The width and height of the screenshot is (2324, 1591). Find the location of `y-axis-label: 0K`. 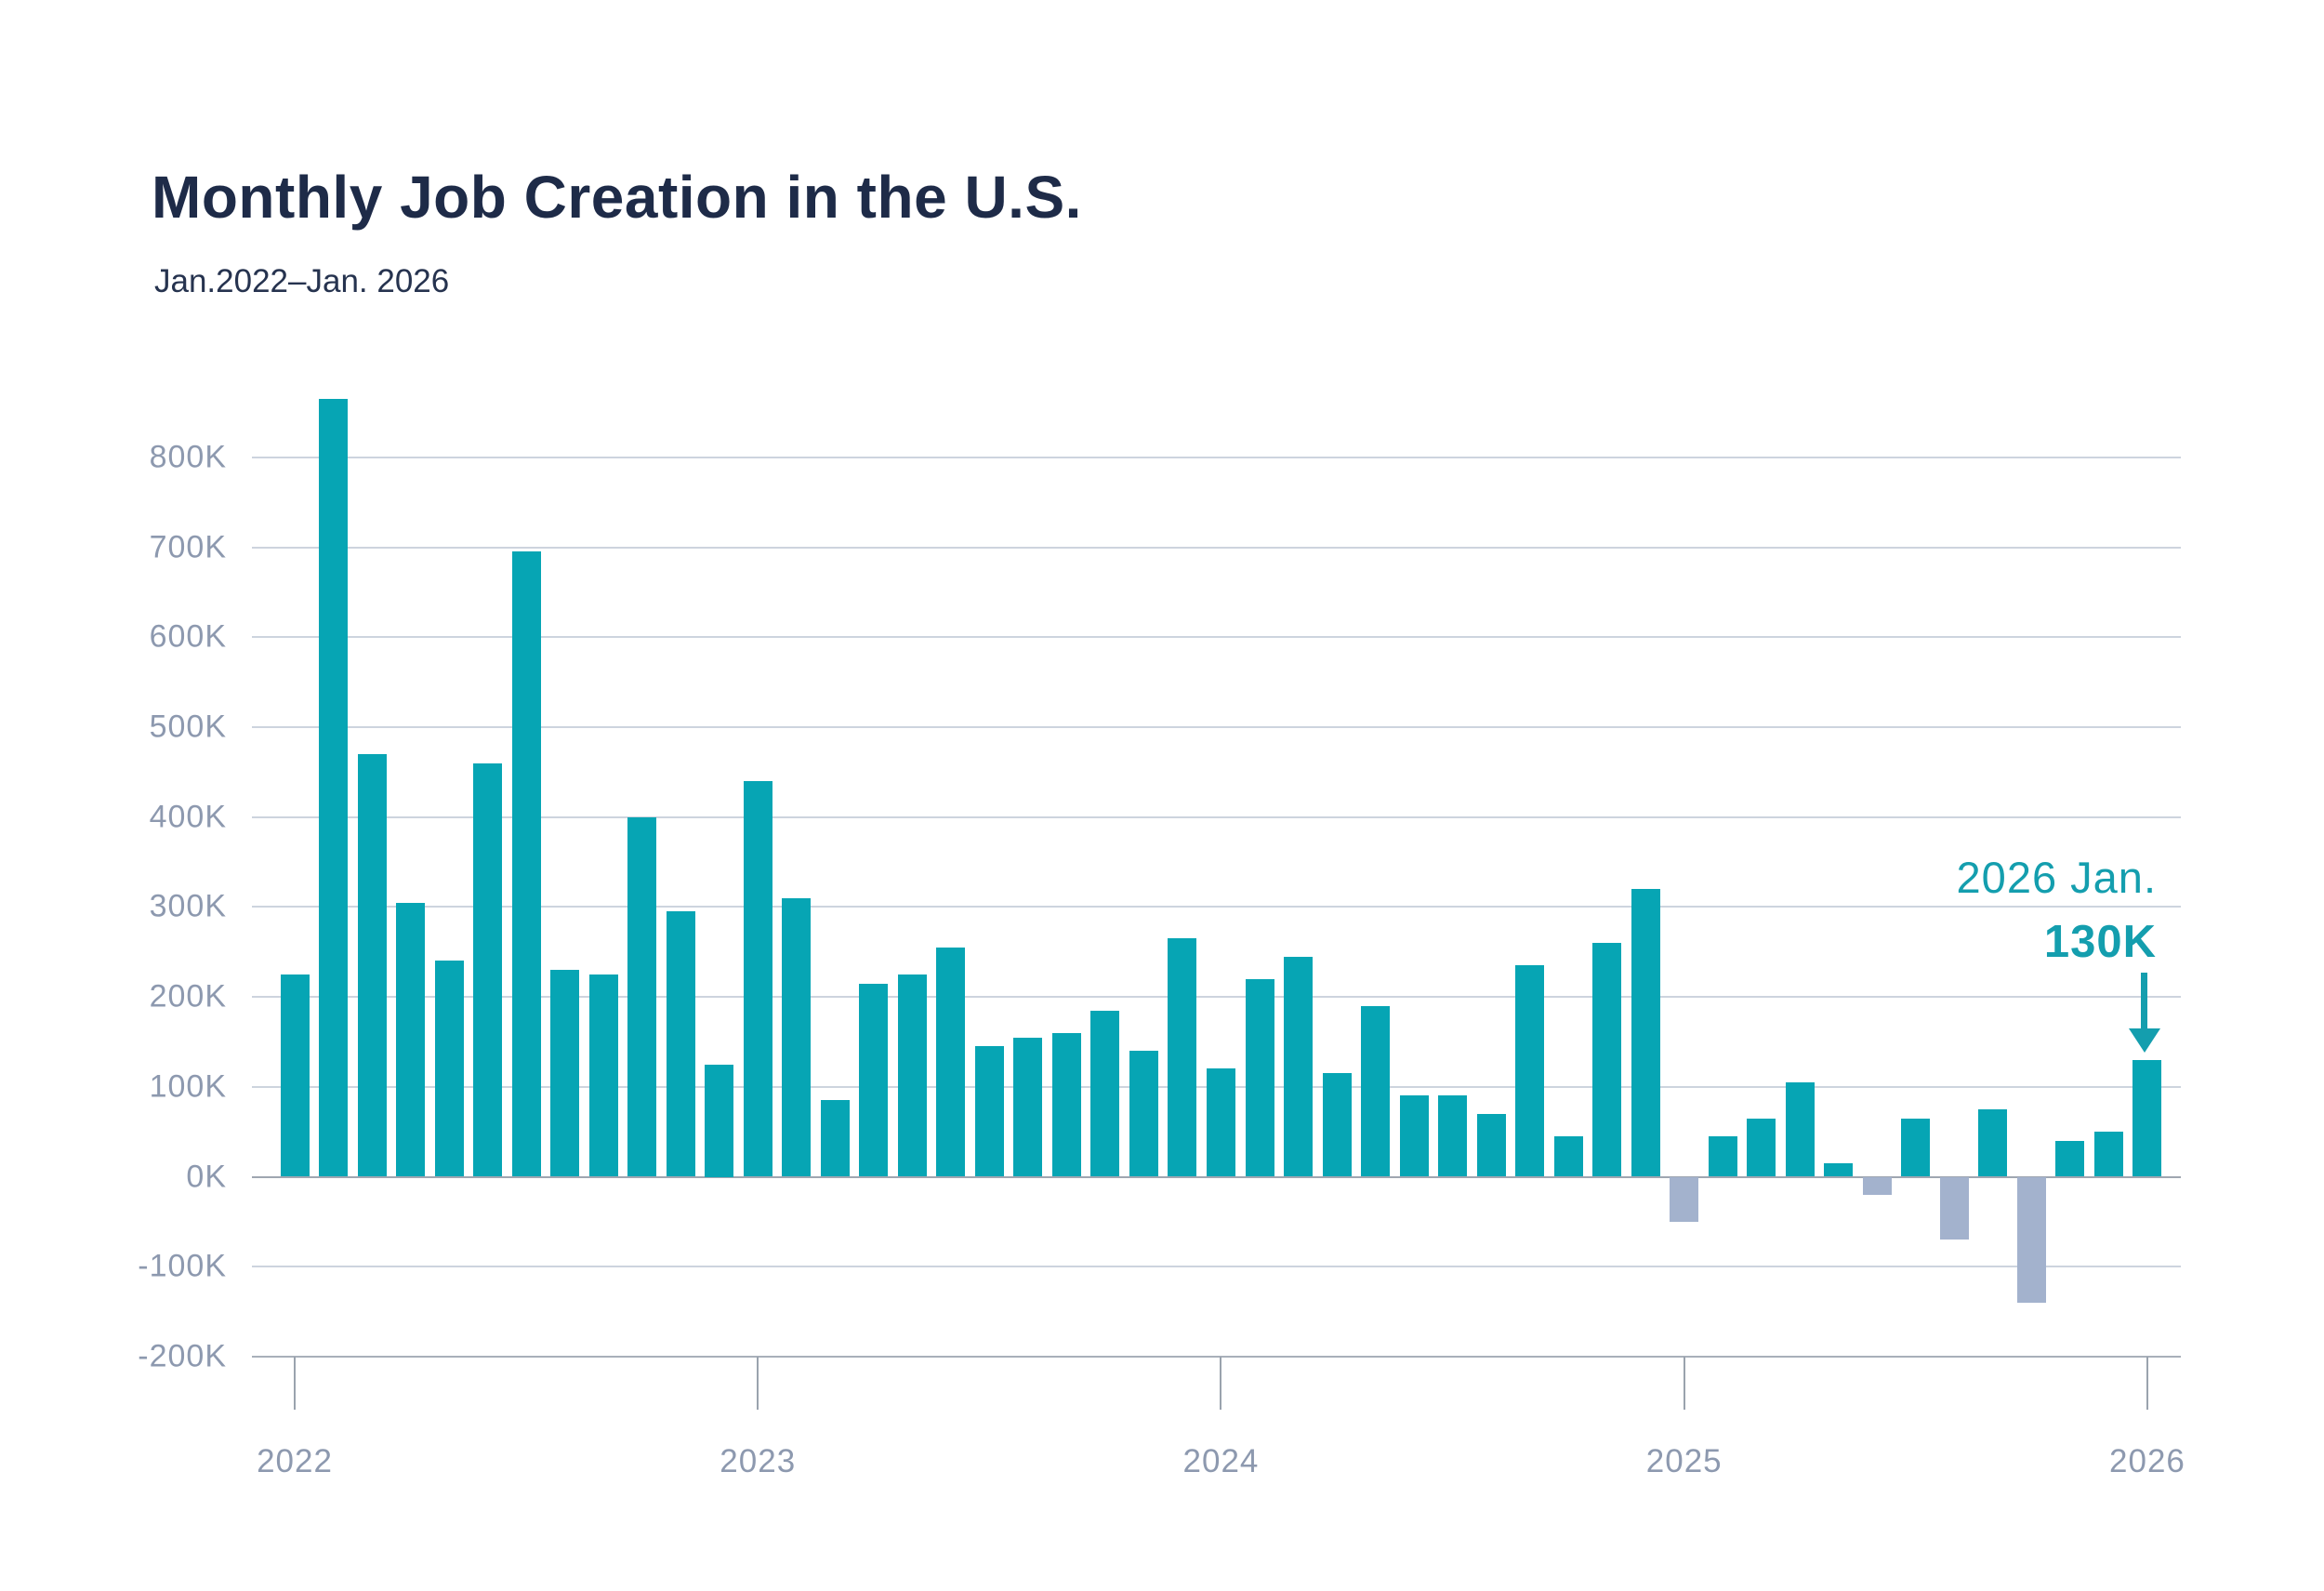

y-axis-label: 0K is located at coordinates (206, 1177).